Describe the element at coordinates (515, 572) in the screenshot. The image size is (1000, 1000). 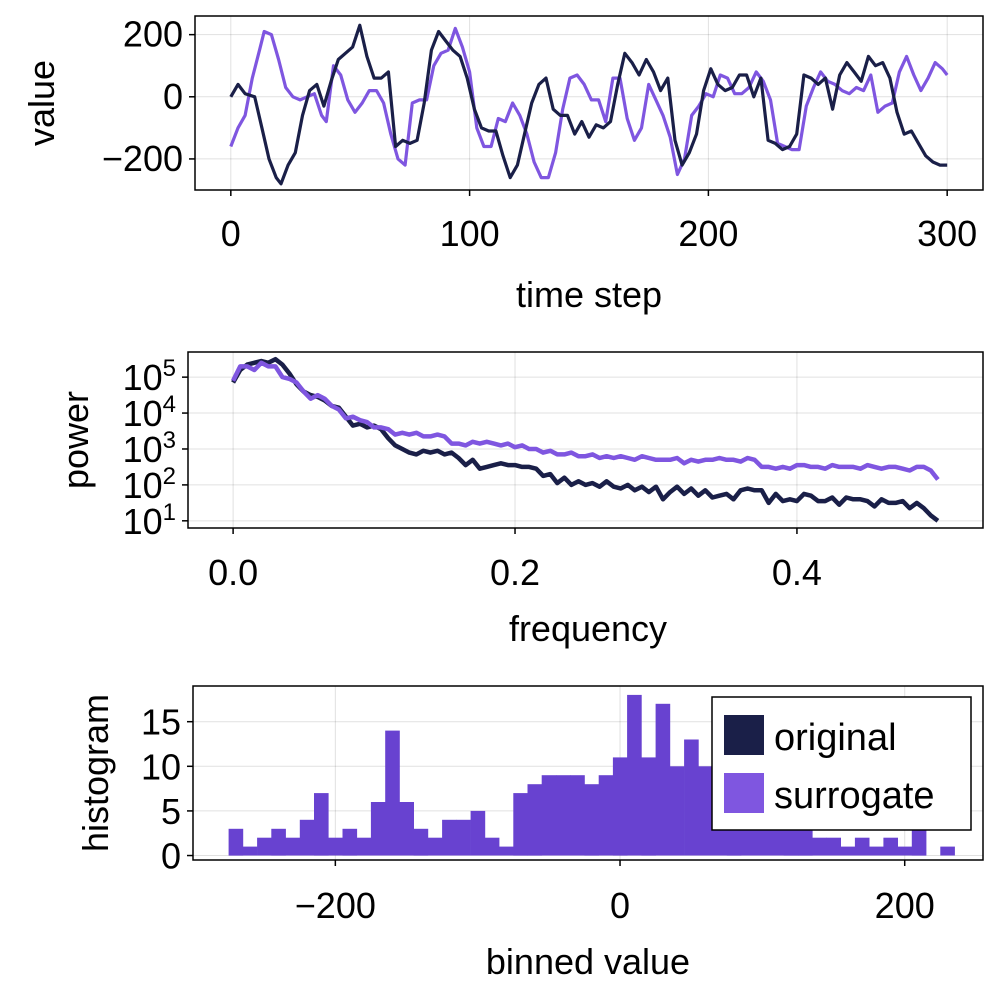
I see `spectrum-xtick-label: 0.2` at that location.